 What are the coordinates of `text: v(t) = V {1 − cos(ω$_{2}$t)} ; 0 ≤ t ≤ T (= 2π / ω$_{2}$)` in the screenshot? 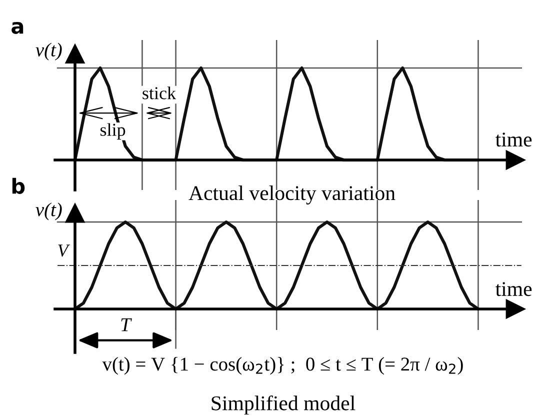 It's located at (282, 366).